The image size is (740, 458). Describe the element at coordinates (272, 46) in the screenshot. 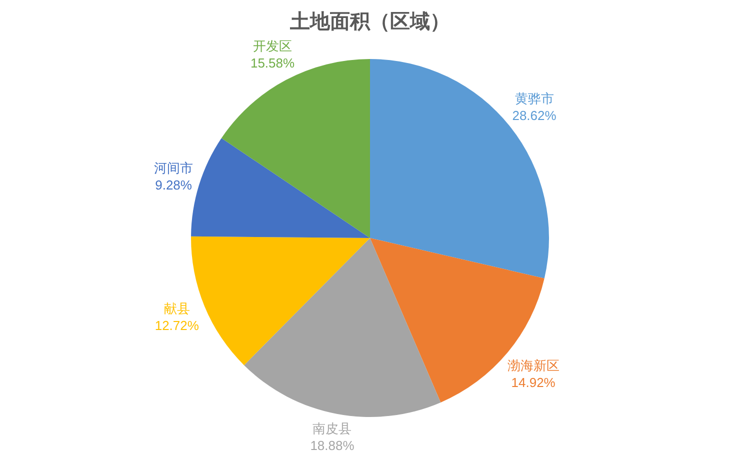

I see `slice-label: 开发区` at that location.